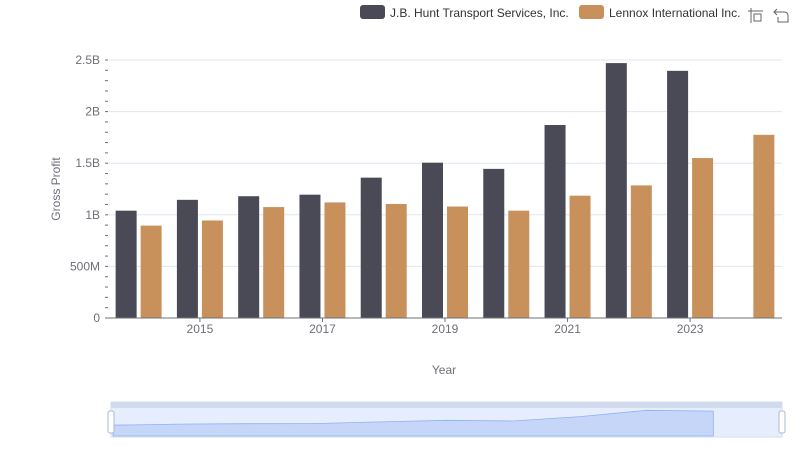  Describe the element at coordinates (56, 189) in the screenshot. I see `y-axis-title: Gross Profit` at that location.